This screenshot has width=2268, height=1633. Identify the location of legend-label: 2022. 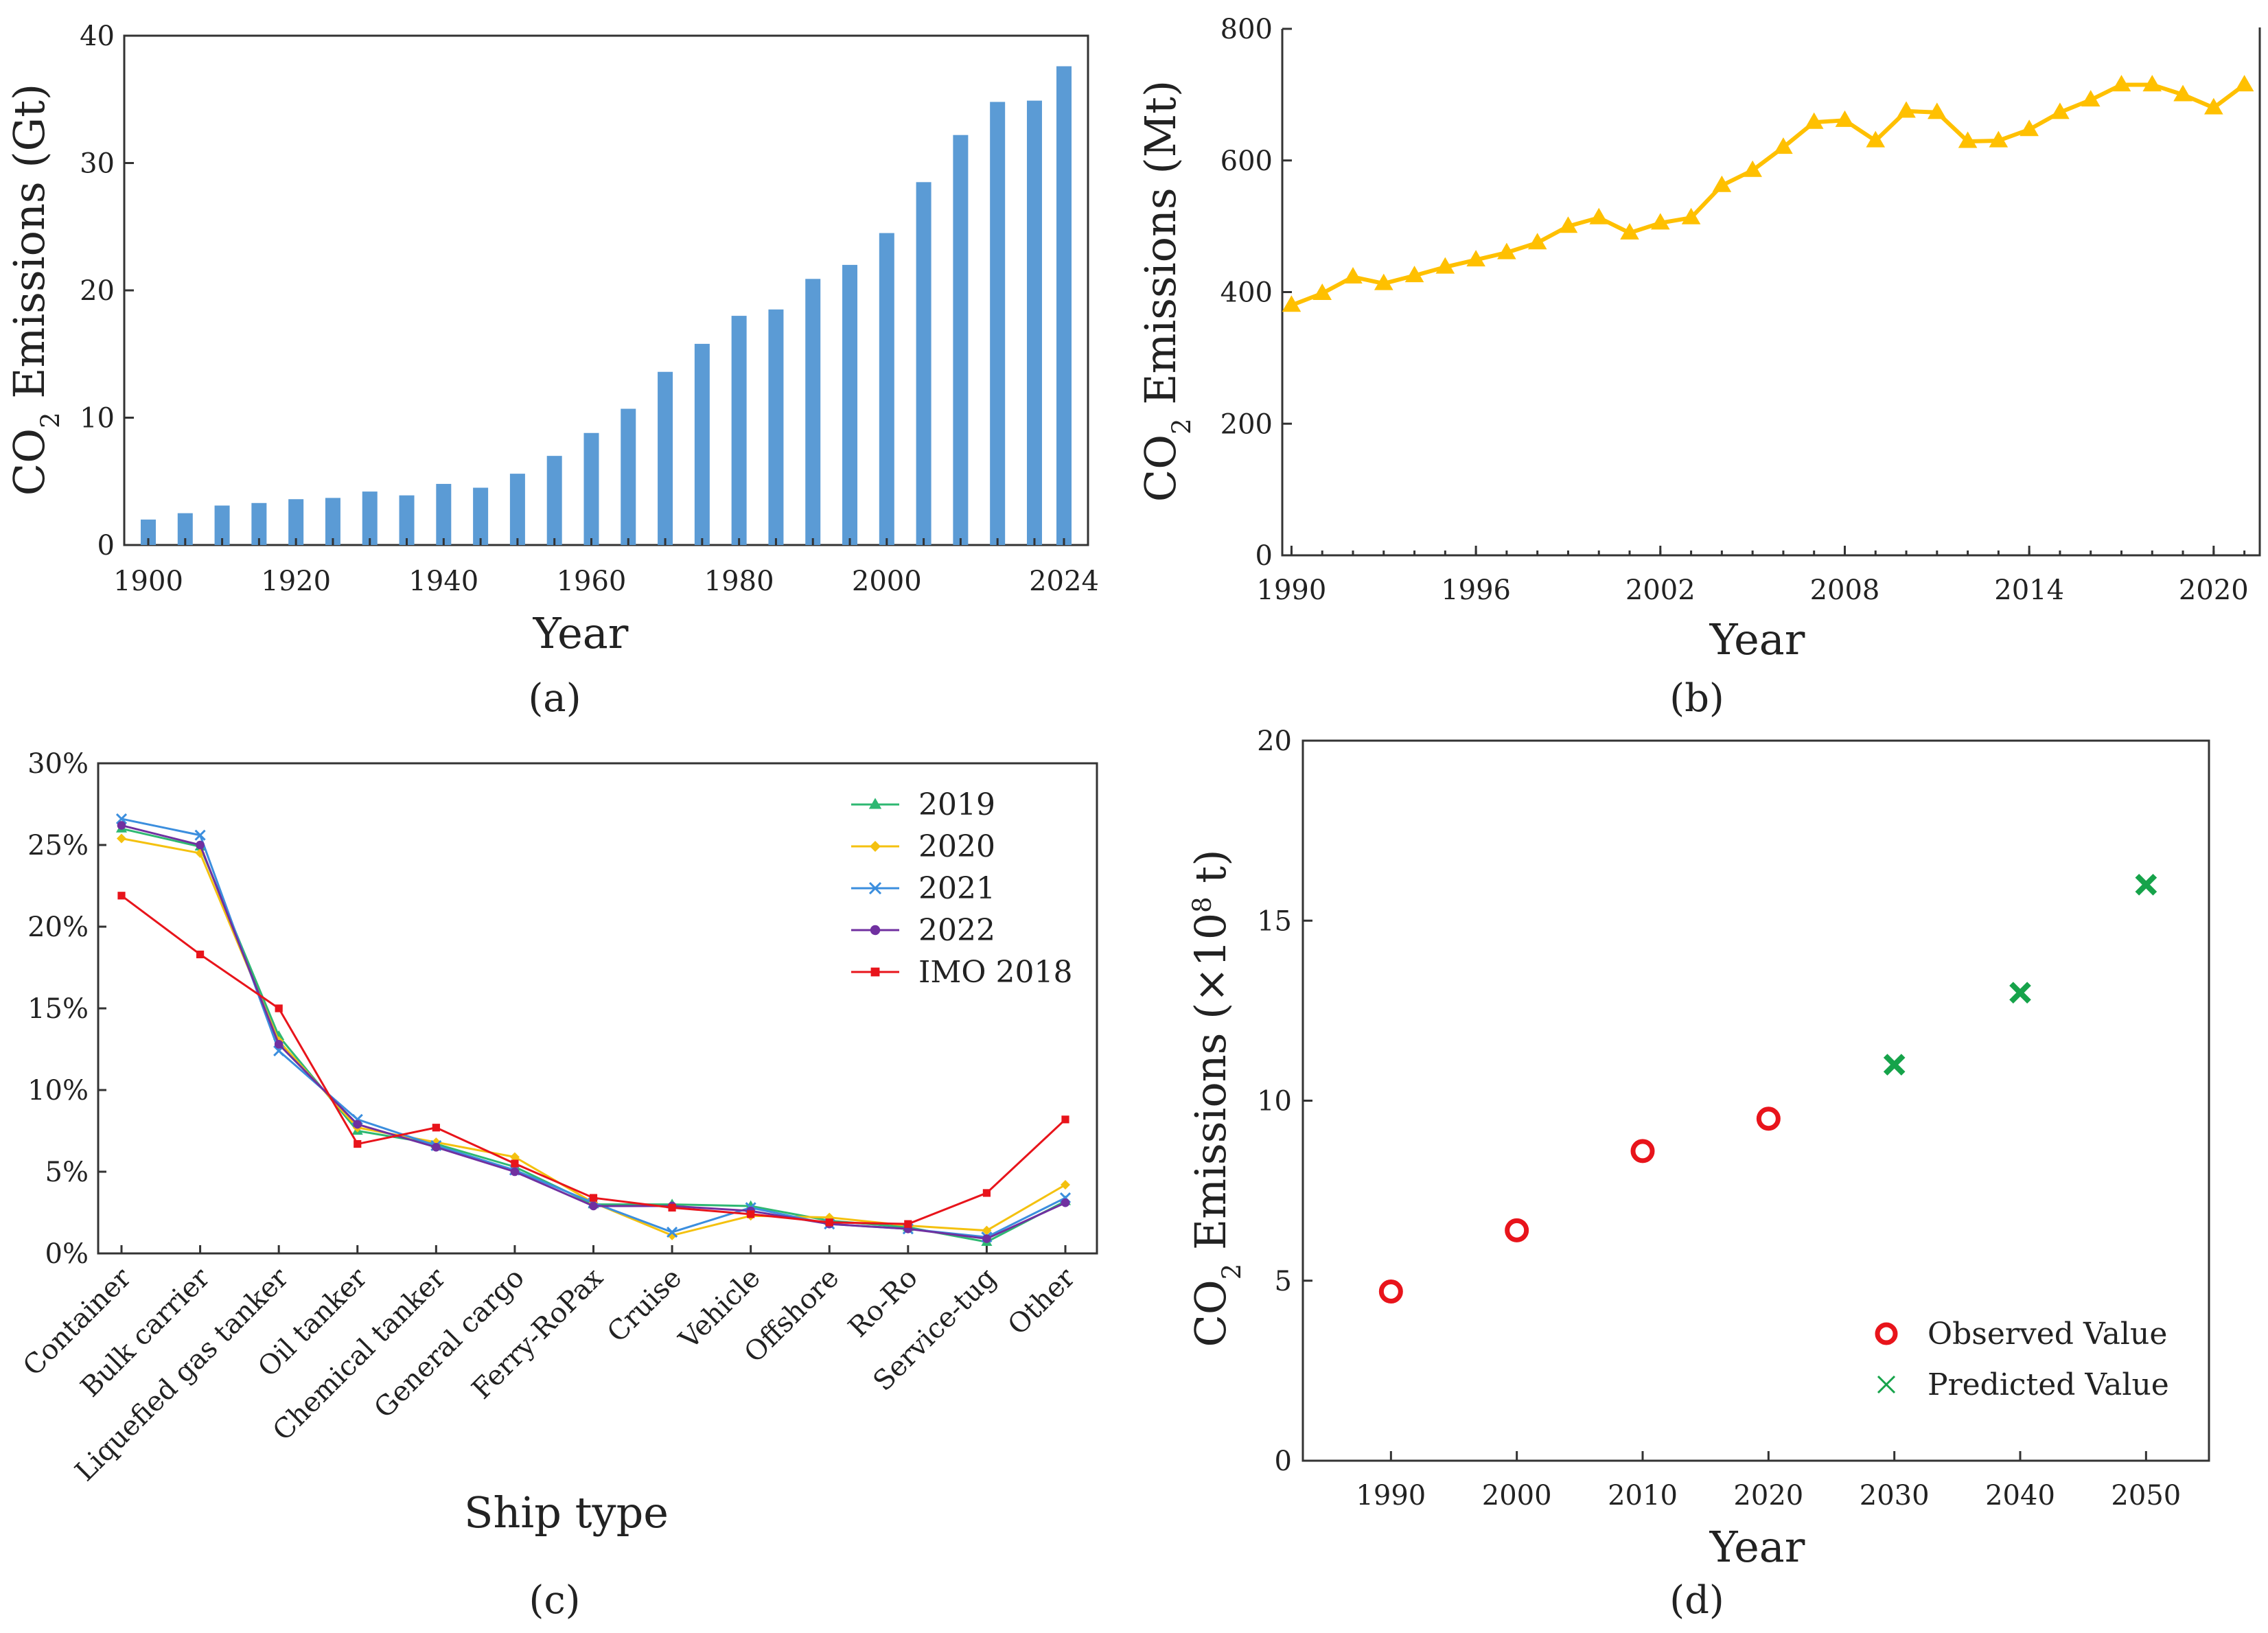
(956, 930).